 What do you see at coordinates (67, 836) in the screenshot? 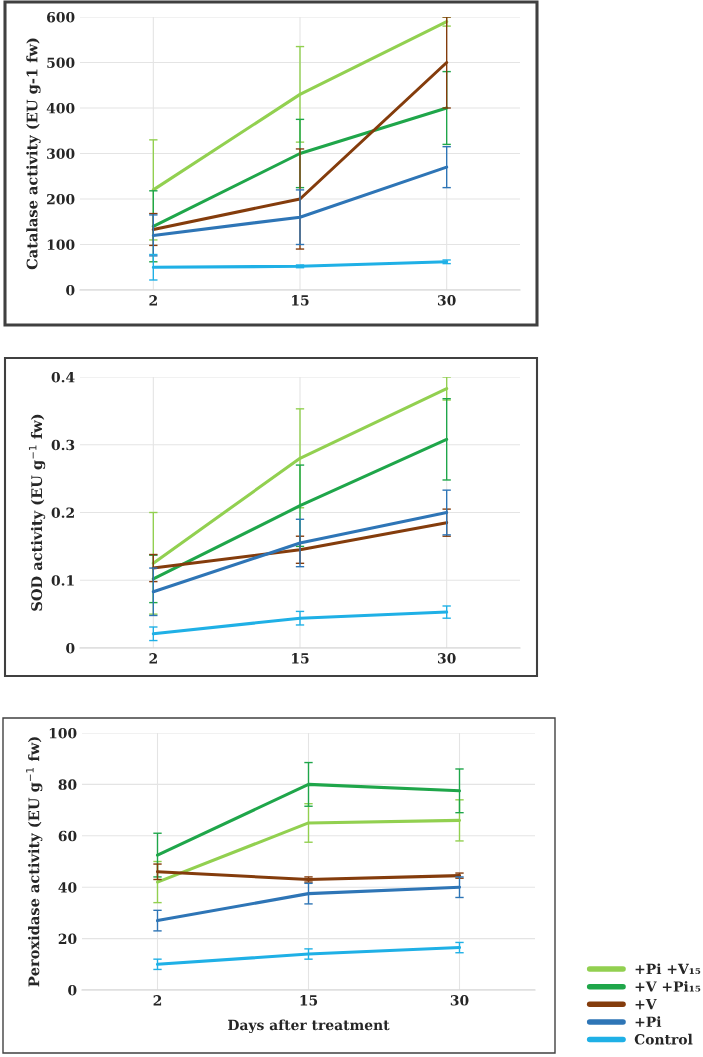
I see `y-tick-label: 60` at bounding box center [67, 836].